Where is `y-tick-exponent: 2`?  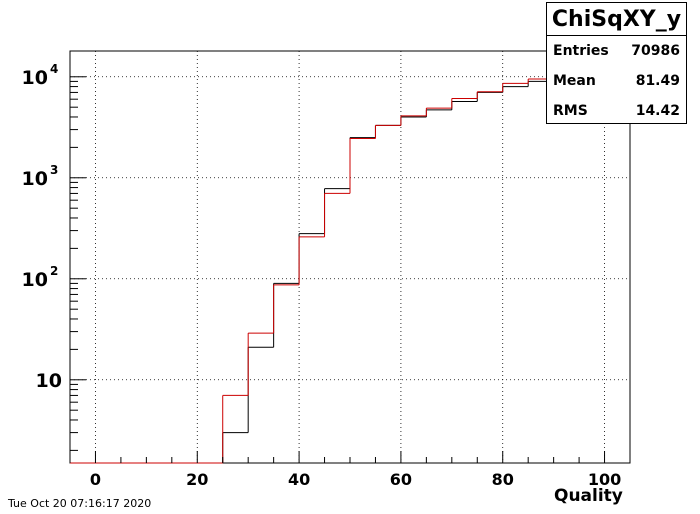 y-tick-exponent: 2 is located at coordinates (54, 271).